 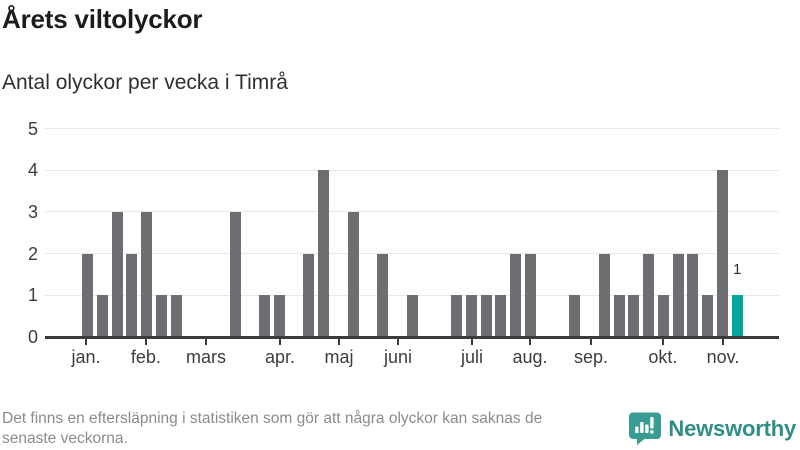 What do you see at coordinates (737, 270) in the screenshot?
I see `value-label: 1` at bounding box center [737, 270].